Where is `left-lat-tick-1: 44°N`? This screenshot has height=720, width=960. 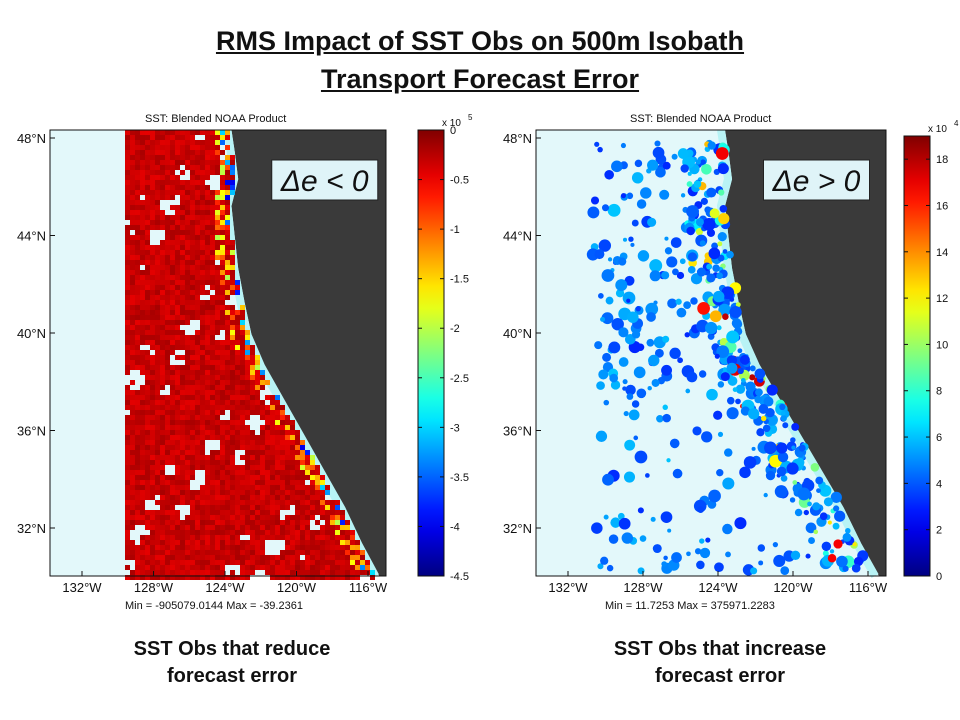
left-lat-tick-1: 44°N is located at coordinates (31, 236).